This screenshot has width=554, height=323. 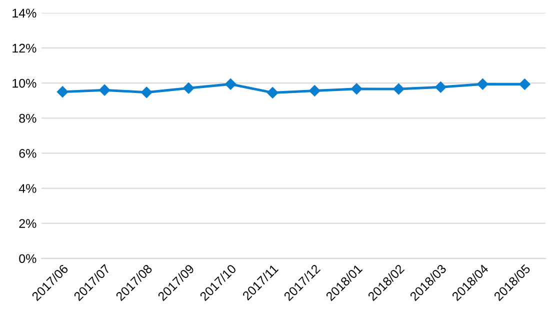 What do you see at coordinates (27, 118) in the screenshot?
I see `y-tick-label: 8%` at bounding box center [27, 118].